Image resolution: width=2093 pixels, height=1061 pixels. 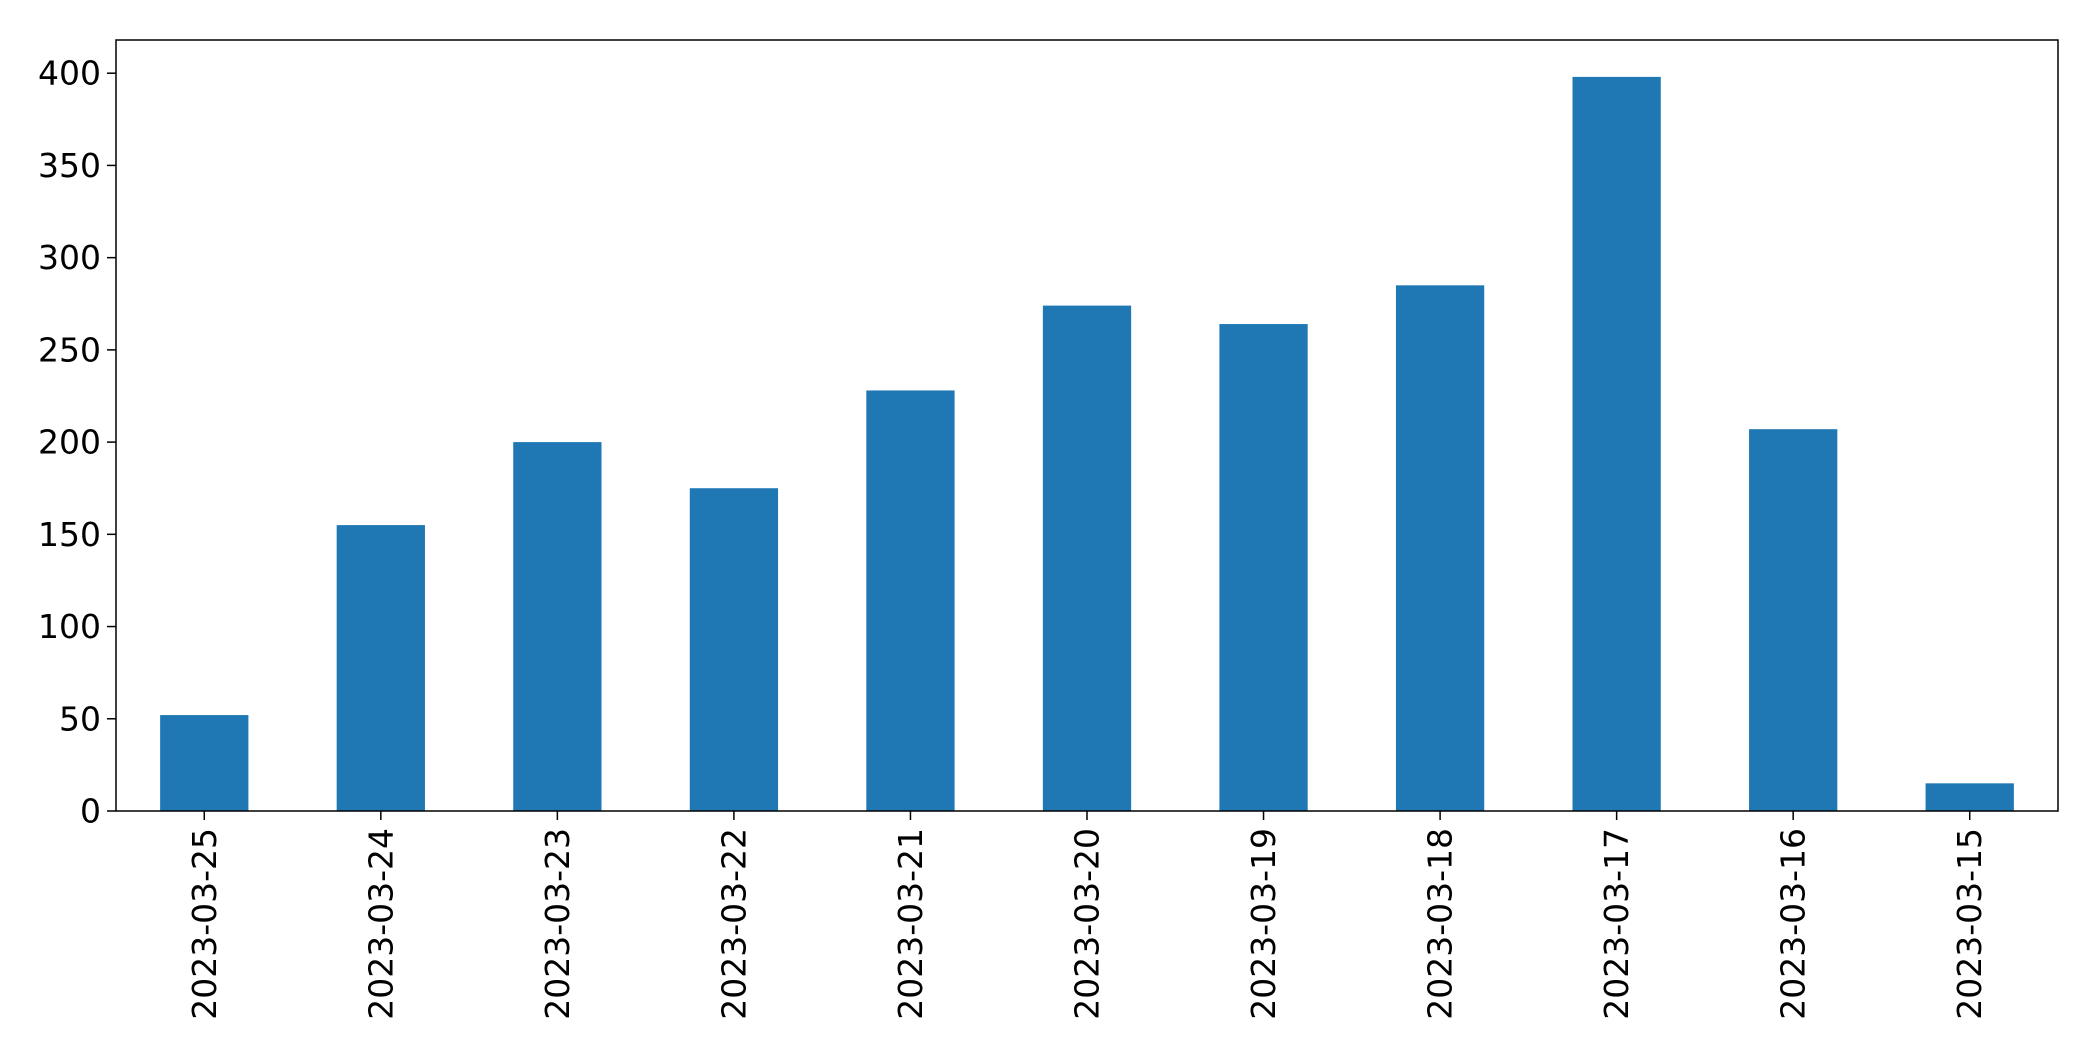 What do you see at coordinates (1087, 924) in the screenshot?
I see `x-tick-label: 2023-03-20` at bounding box center [1087, 924].